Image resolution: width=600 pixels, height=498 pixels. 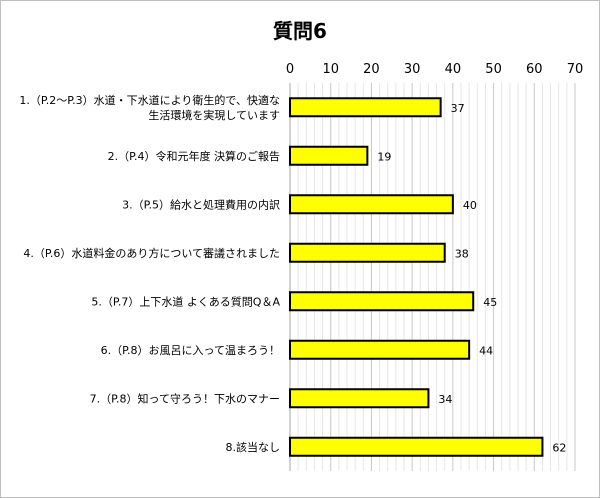 I want to click on x-tick-label: 20, so click(x=371, y=69).